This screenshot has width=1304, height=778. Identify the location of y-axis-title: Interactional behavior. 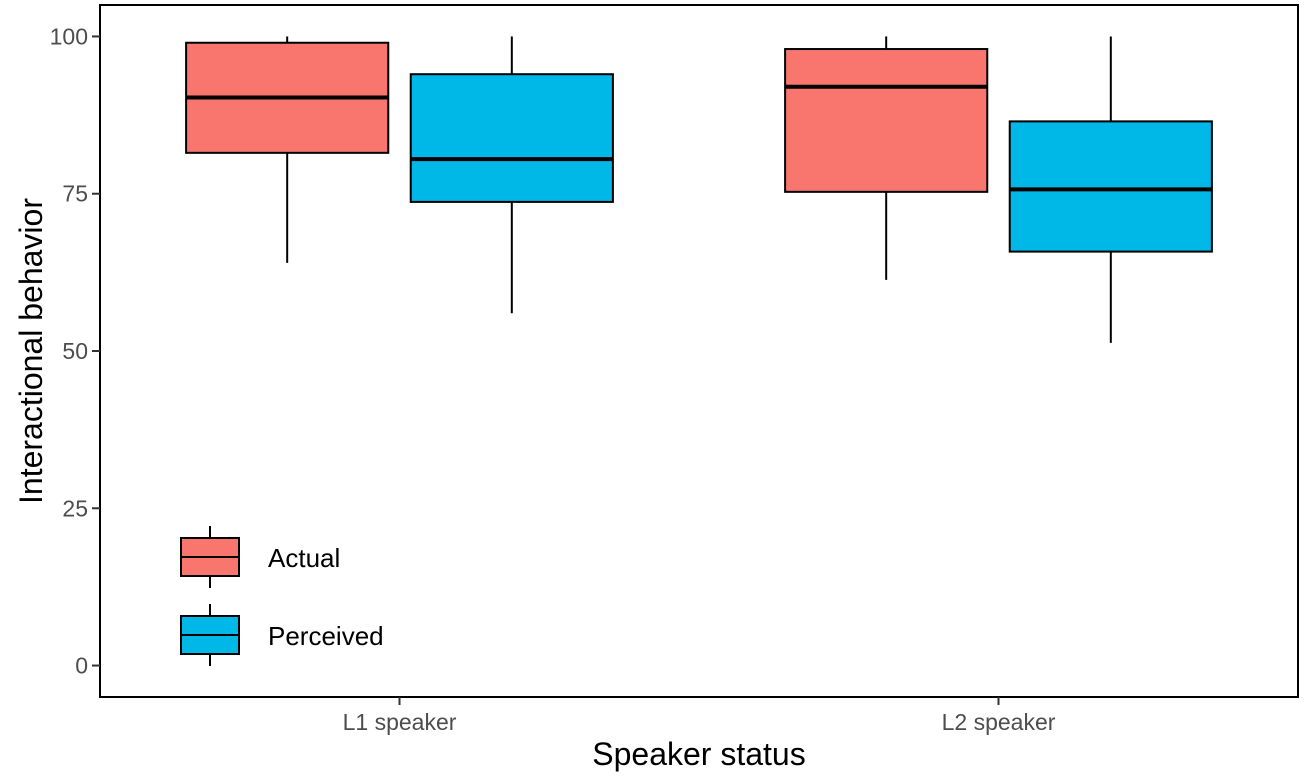
(31, 351).